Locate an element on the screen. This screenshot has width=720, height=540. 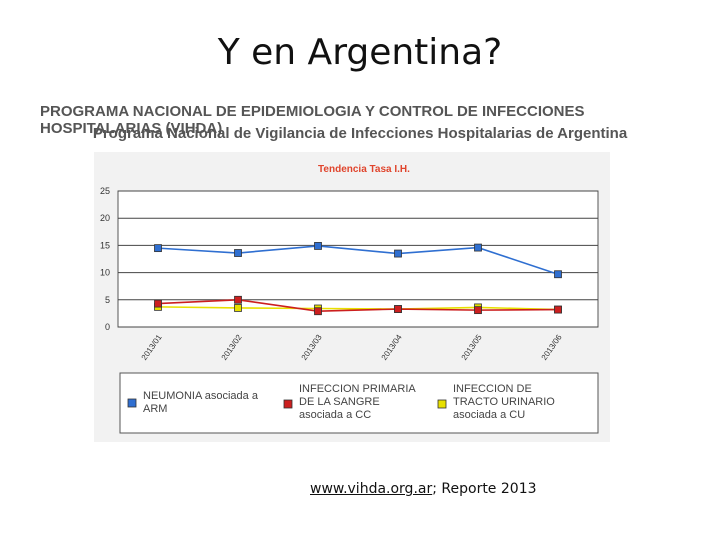
footer-reference: www.vihda.org.ar; Reporte 2013 is located at coordinates (423, 489).